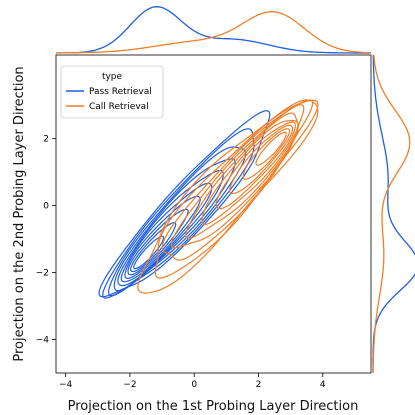 This screenshot has height=415, width=415. Describe the element at coordinates (46, 207) in the screenshot. I see `y-tick-label: 0` at that location.